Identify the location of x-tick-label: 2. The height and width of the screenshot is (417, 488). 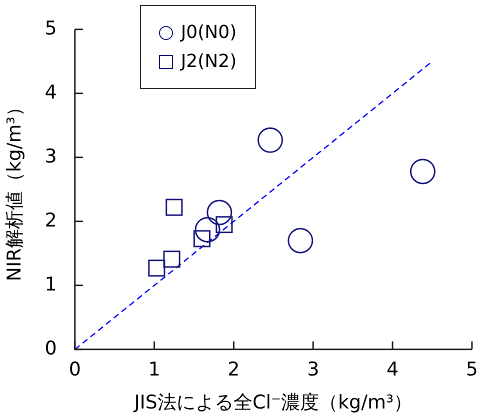
(234, 369).